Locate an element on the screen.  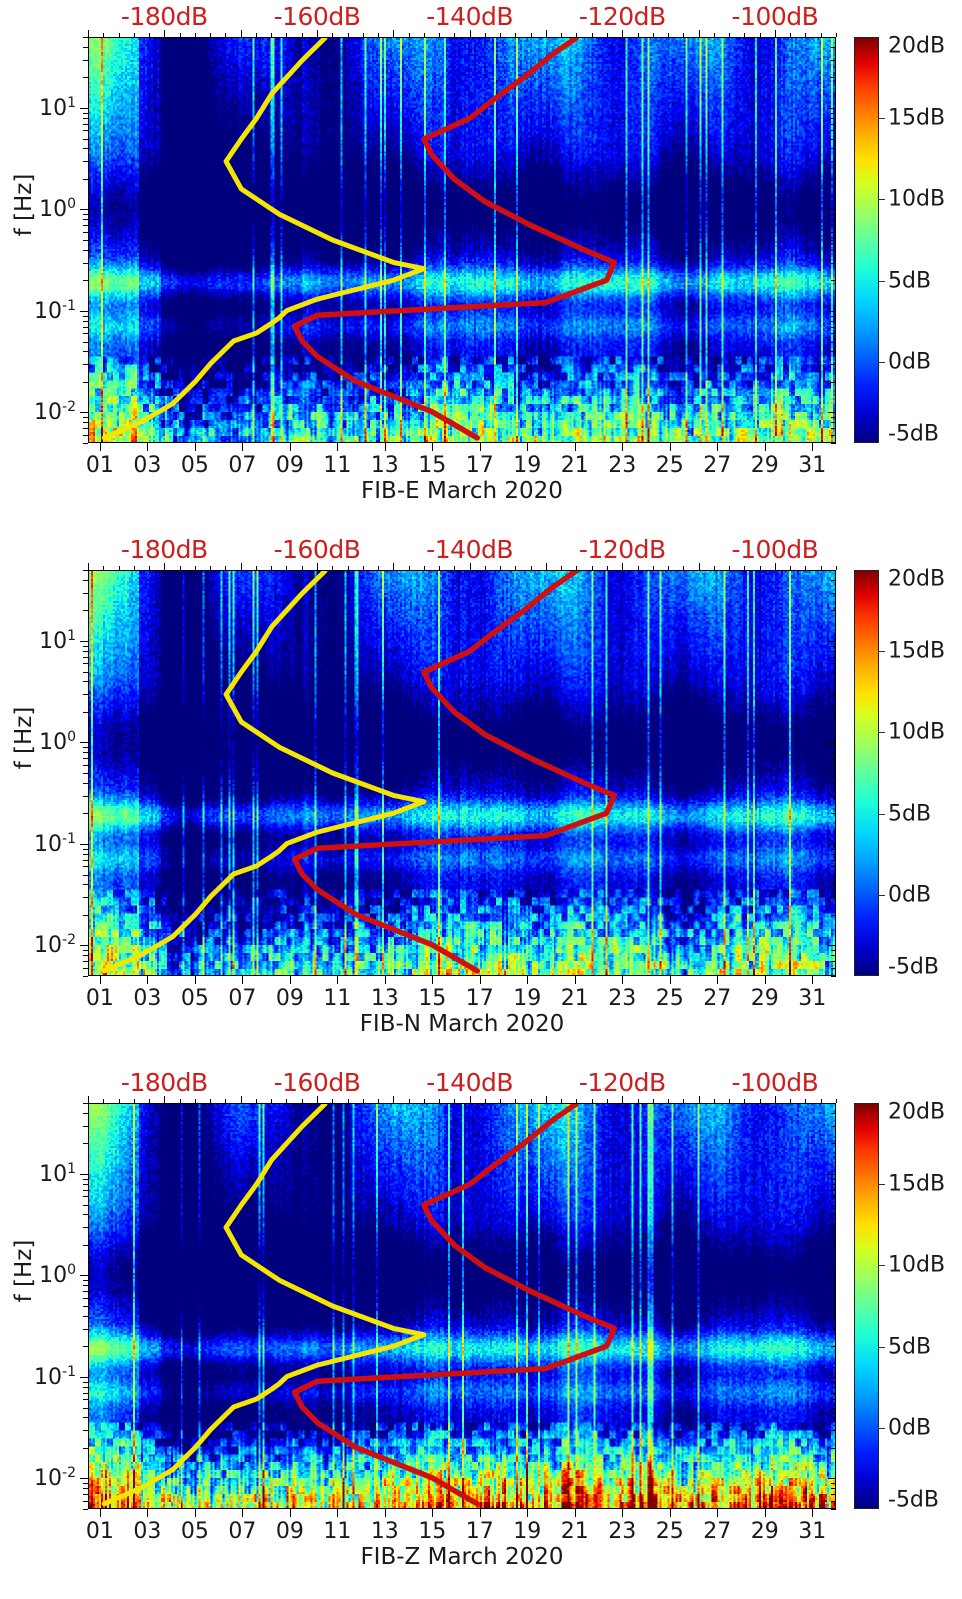
day-axis-label: 17 is located at coordinates (479, 998).